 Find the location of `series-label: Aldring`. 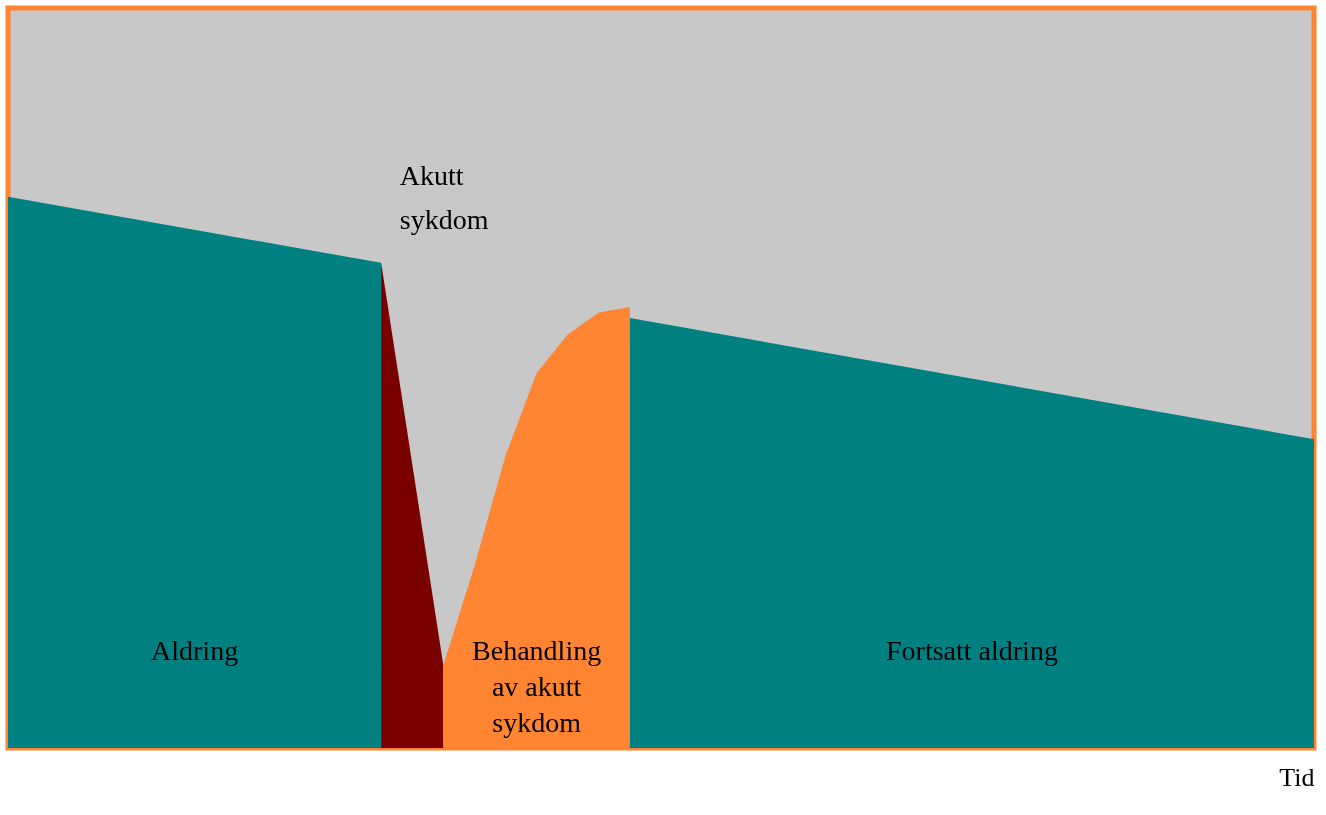

series-label: Aldring is located at coordinates (195, 650).